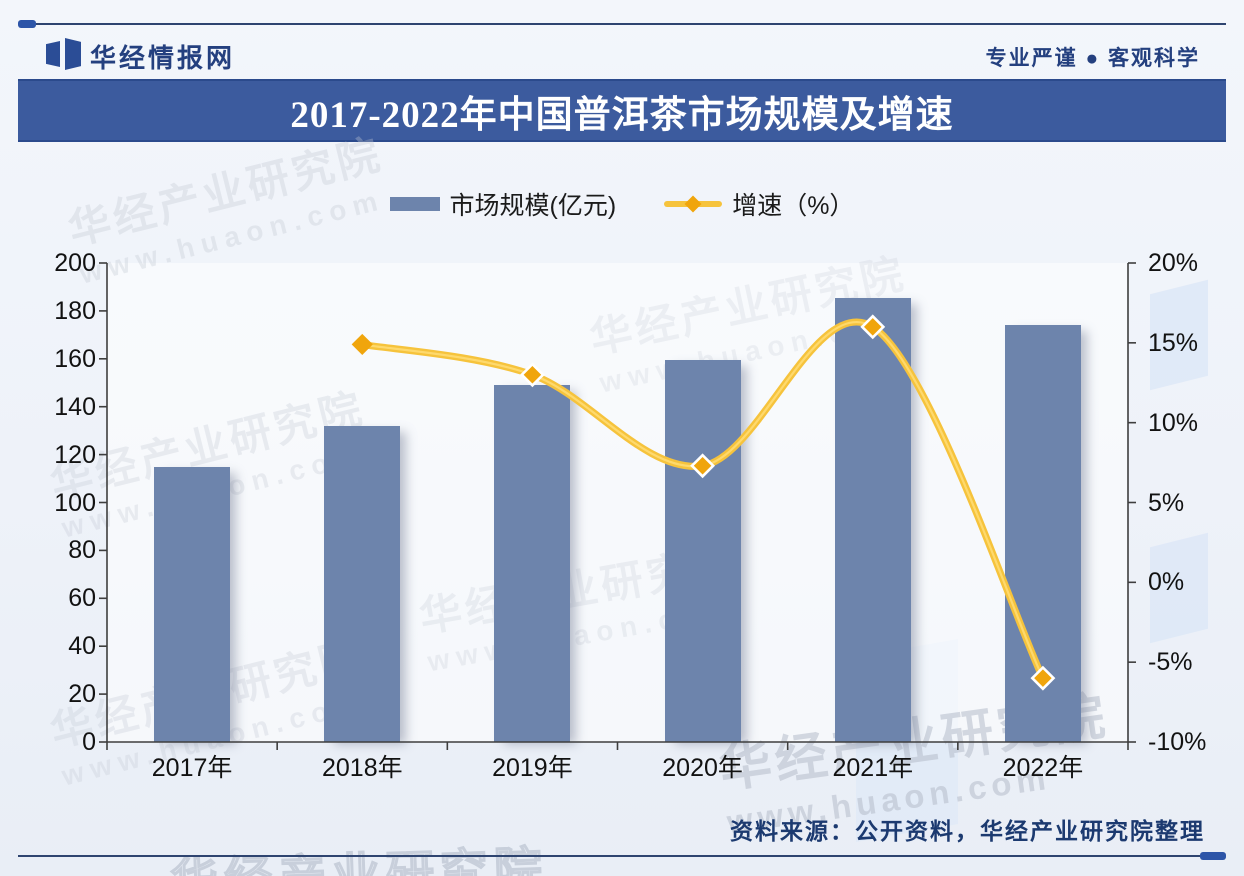 The height and width of the screenshot is (876, 1244). Describe the element at coordinates (622, 24) in the screenshot. I see `top-divider` at that location.